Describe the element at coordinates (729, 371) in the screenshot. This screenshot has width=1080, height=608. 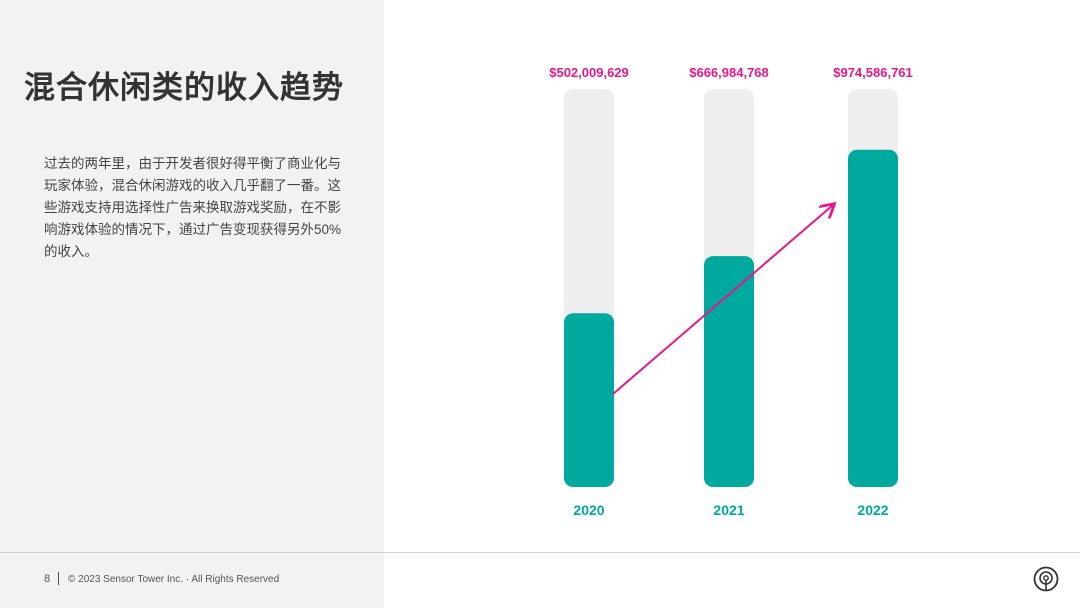
I see `bar-2021` at that location.